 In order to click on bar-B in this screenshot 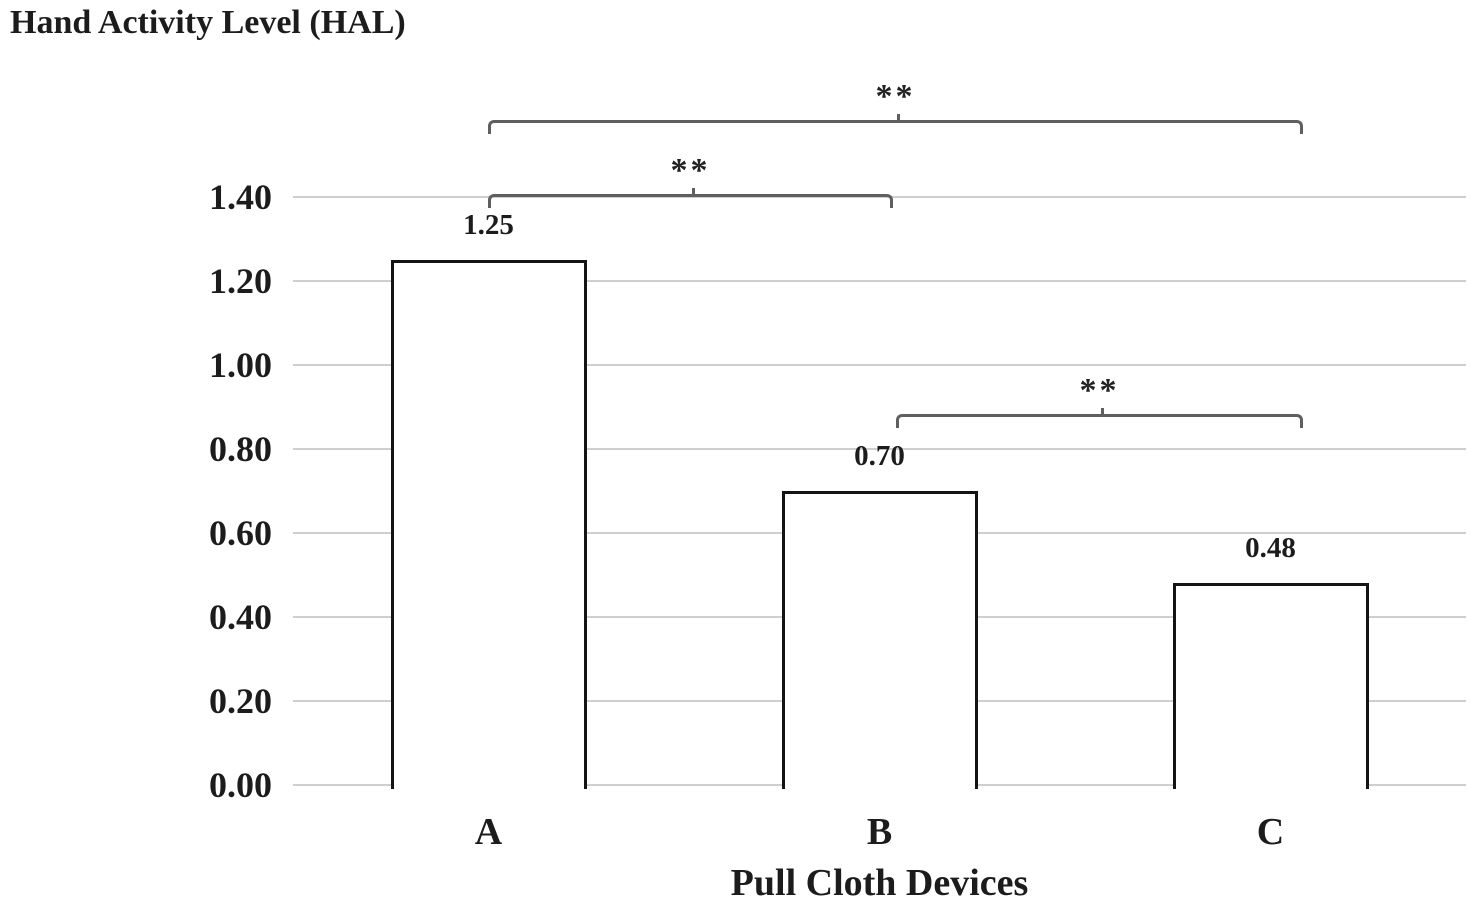, I will do `click(879, 640)`.